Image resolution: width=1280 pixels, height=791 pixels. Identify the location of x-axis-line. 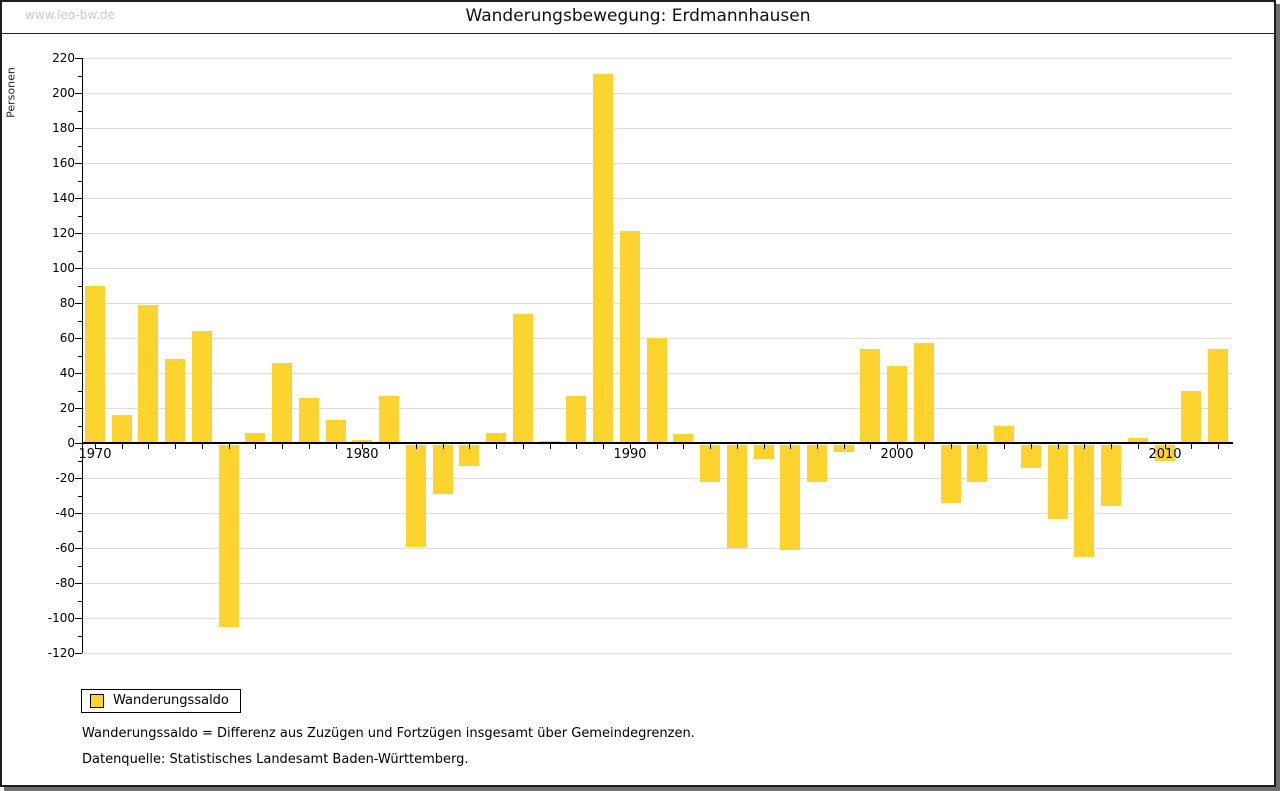
(657, 443).